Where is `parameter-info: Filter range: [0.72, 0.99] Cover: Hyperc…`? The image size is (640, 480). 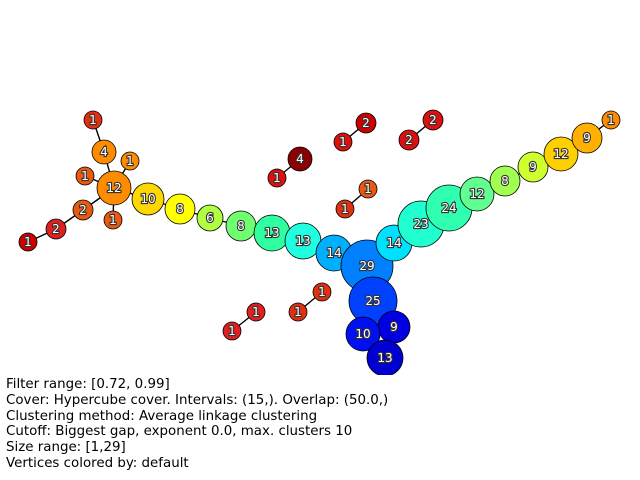 parameter-info: Filter range: [0.72, 0.99] Cover: Hyperc… is located at coordinates (197, 424).